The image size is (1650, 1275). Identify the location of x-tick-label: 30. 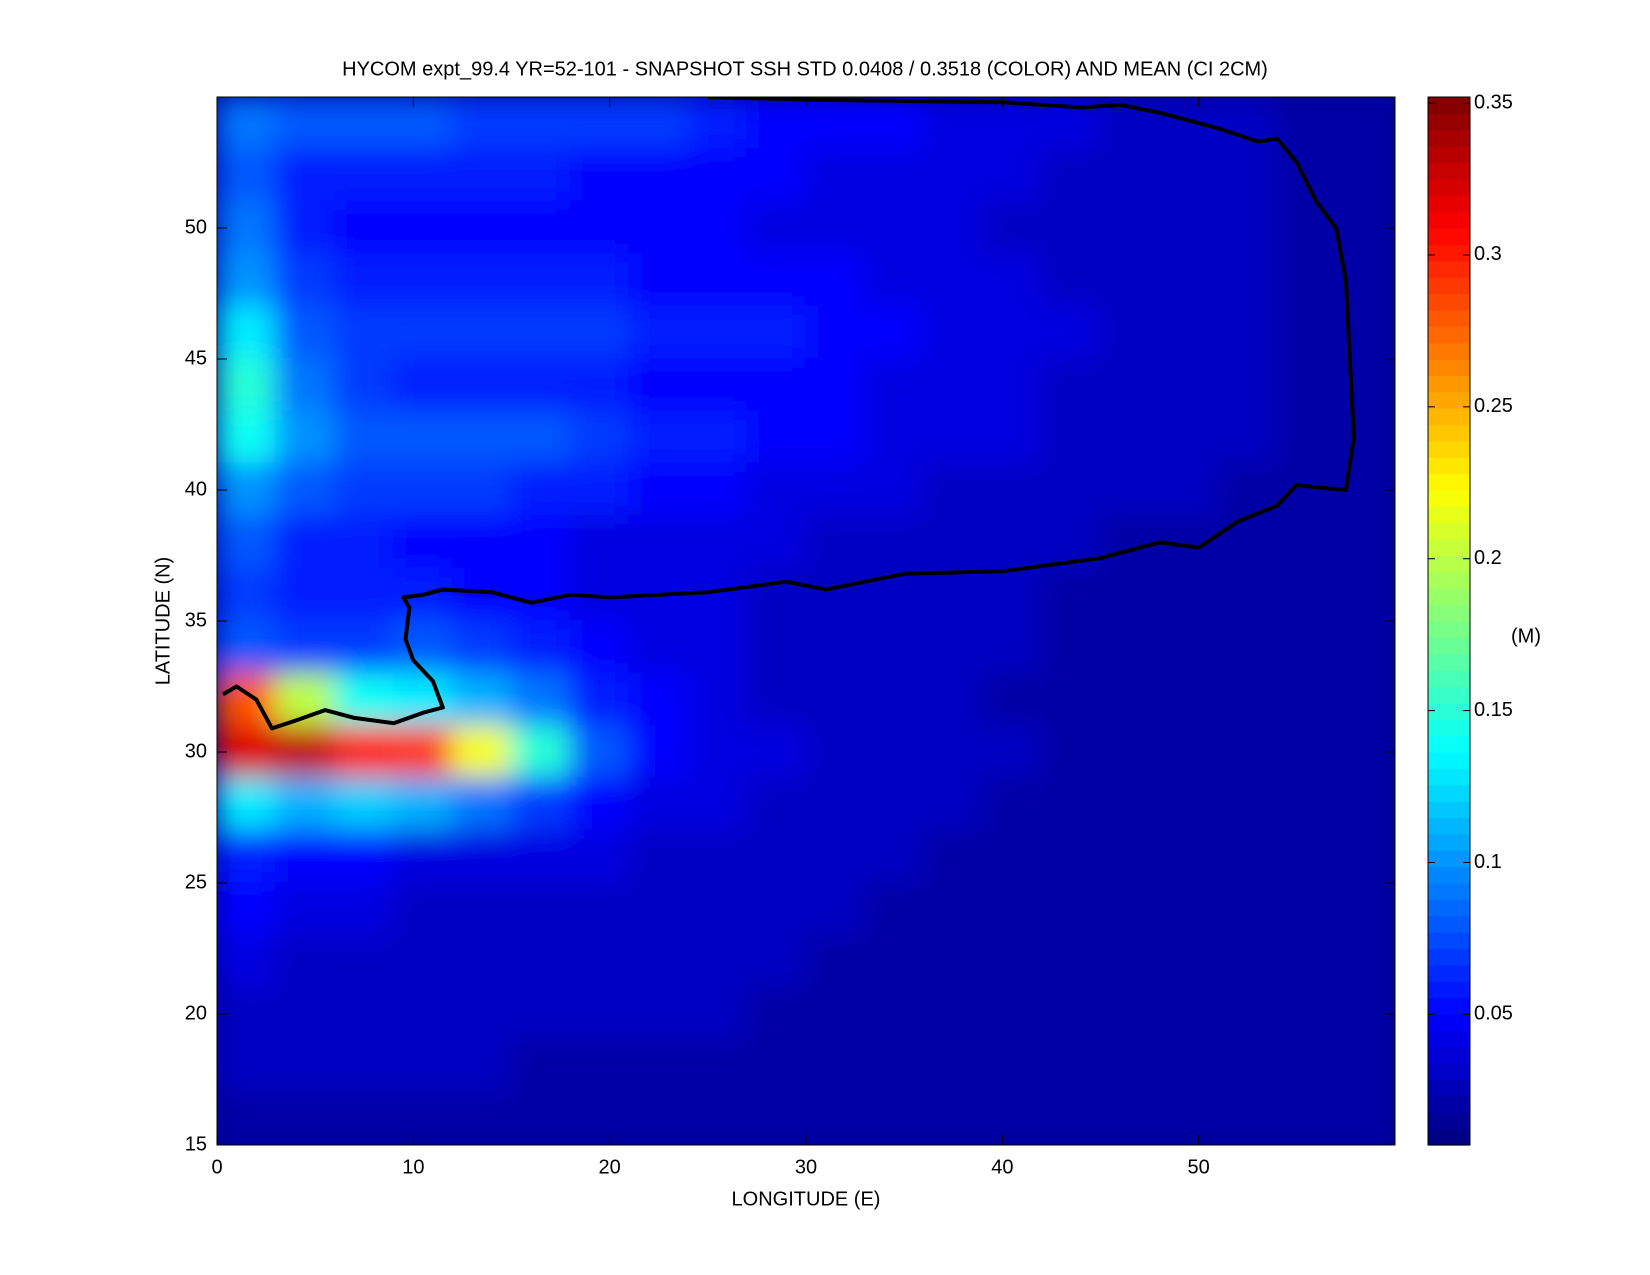
(806, 1167).